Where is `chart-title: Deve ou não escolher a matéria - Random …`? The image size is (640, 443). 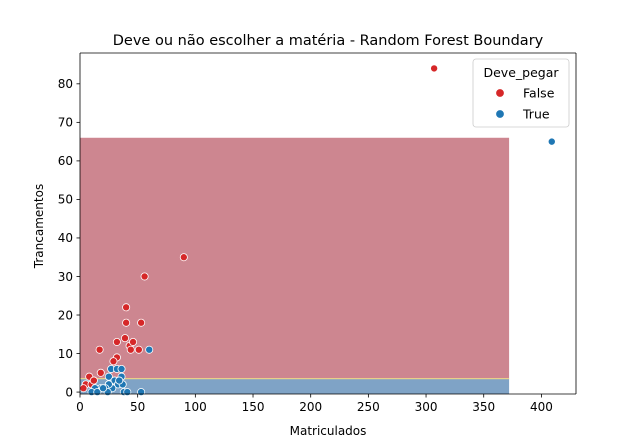 chart-title: Deve ou não escolher a matéria - Random … is located at coordinates (328, 41).